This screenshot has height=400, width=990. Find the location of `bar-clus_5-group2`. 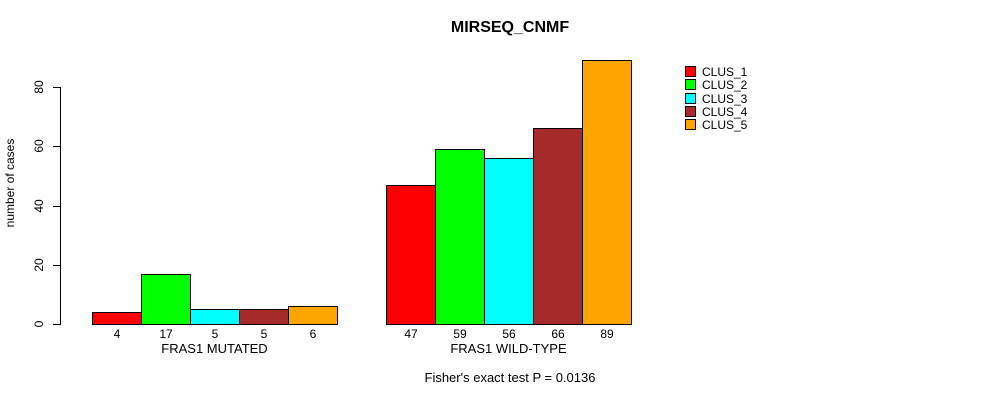

bar-clus_5-group2 is located at coordinates (607, 192).